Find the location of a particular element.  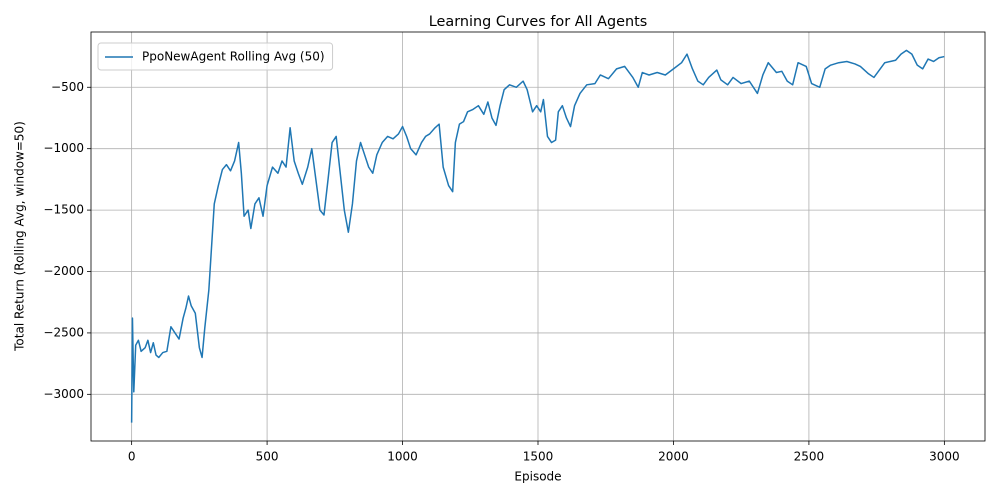

chart-title: Learning Curves for All Agents is located at coordinates (538, 22).